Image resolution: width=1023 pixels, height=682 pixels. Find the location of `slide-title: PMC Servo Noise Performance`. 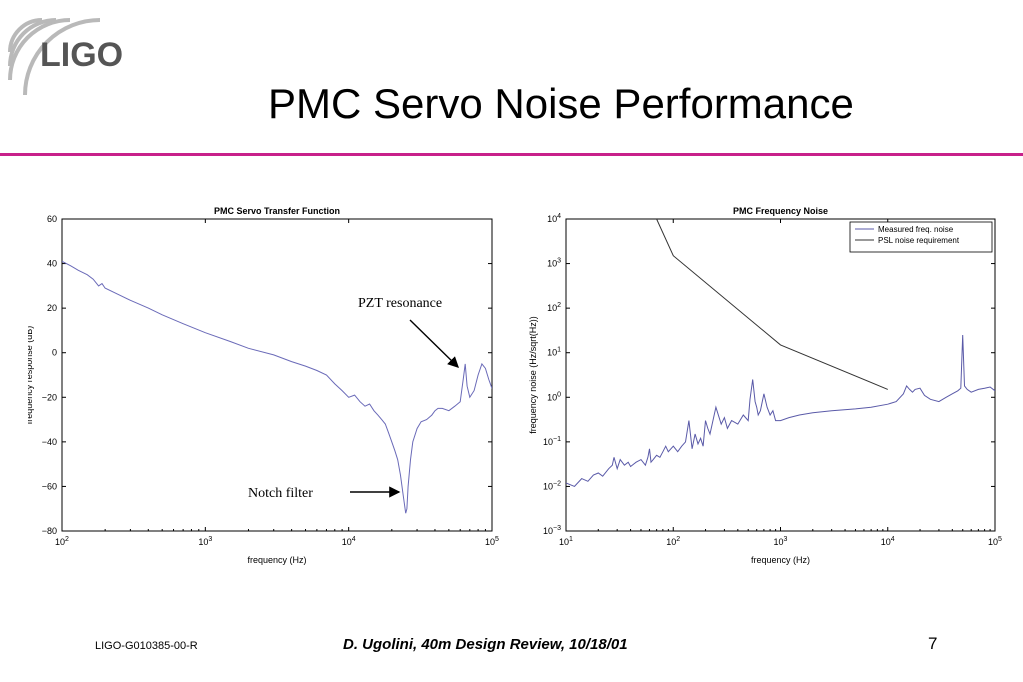

slide-title: PMC Servo Noise Performance is located at coordinates (561, 103).